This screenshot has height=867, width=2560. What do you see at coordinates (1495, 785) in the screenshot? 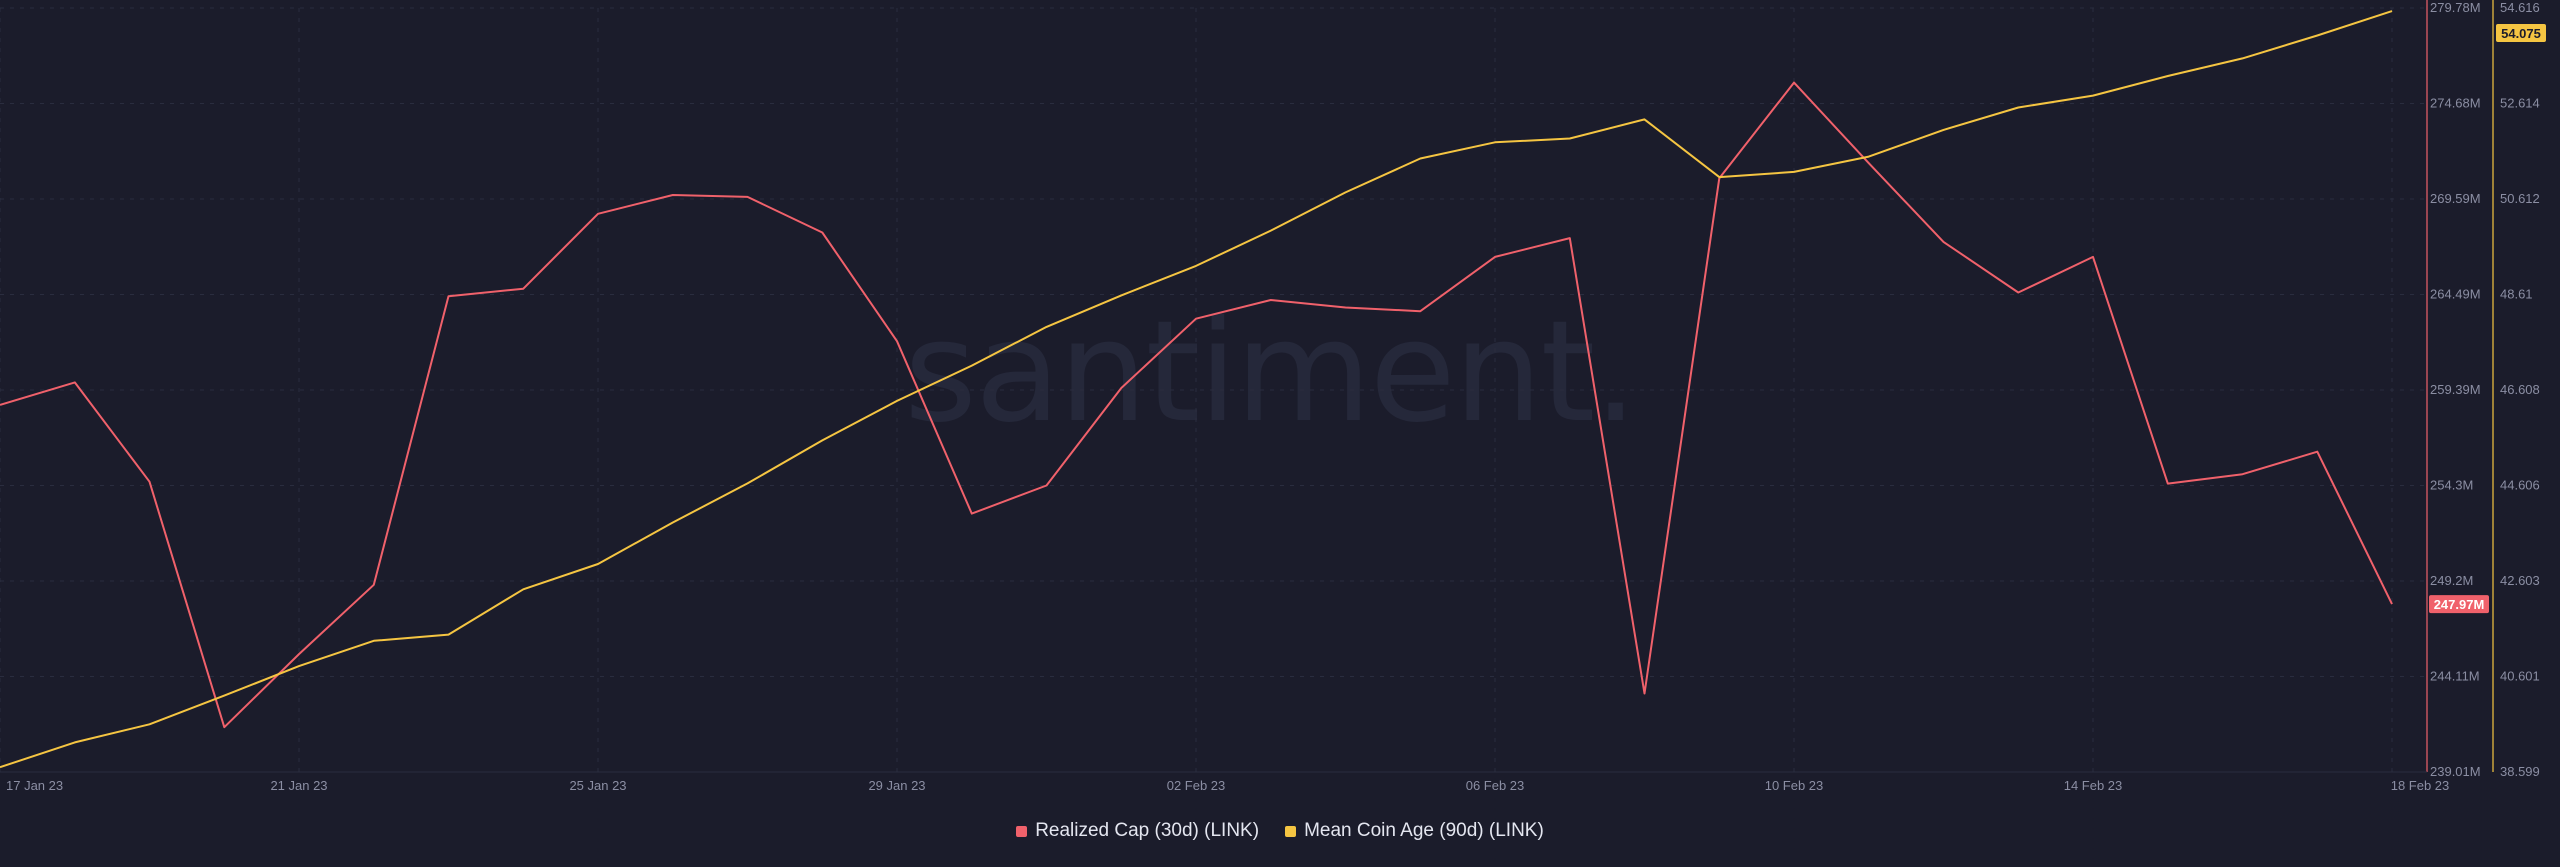
I see `x-tick-label: 06 Feb 23` at bounding box center [1495, 785].